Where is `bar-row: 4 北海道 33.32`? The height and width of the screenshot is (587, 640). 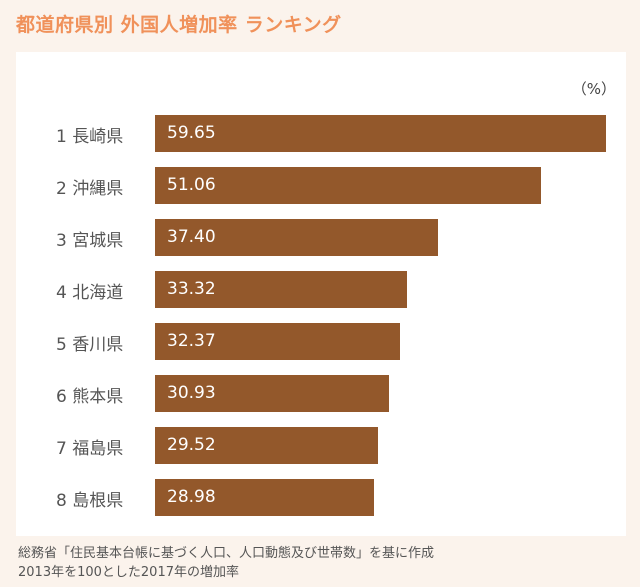 bar-row: 4 北海道 33.32 is located at coordinates (321, 289).